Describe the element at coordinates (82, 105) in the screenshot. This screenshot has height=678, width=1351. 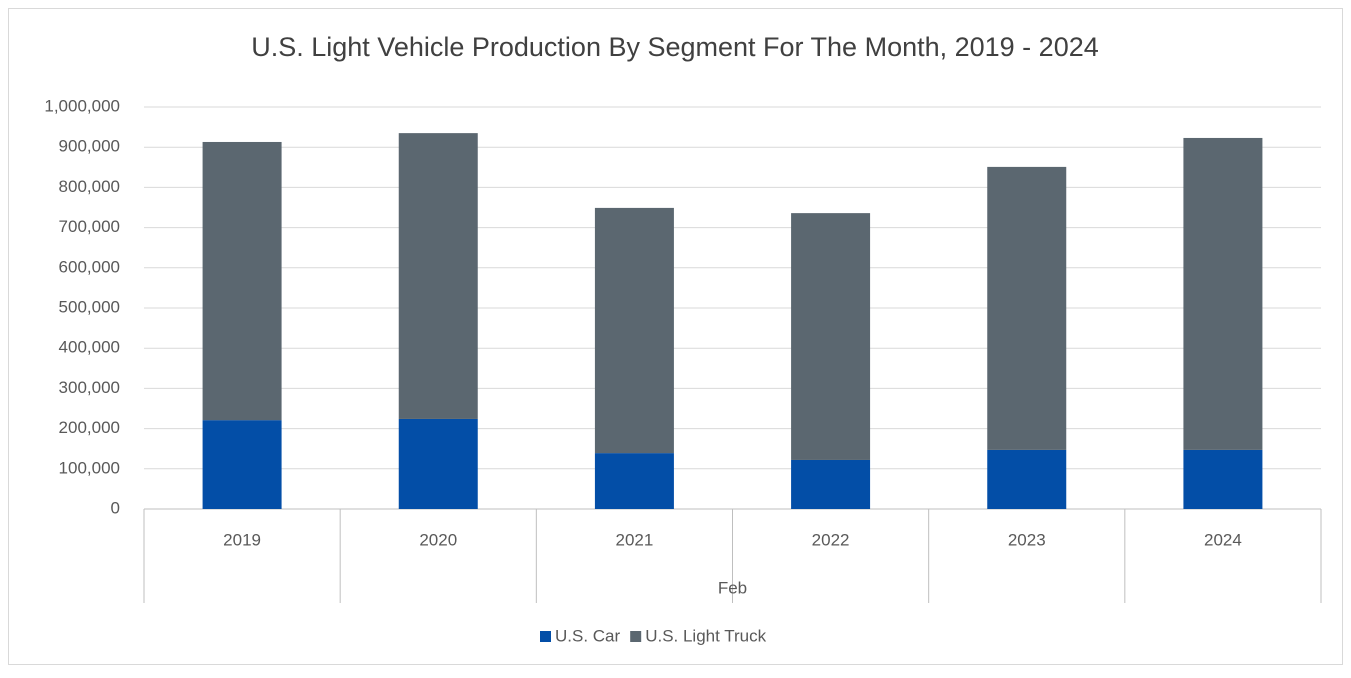
I see `y-tick-label: 1,000,000` at that location.